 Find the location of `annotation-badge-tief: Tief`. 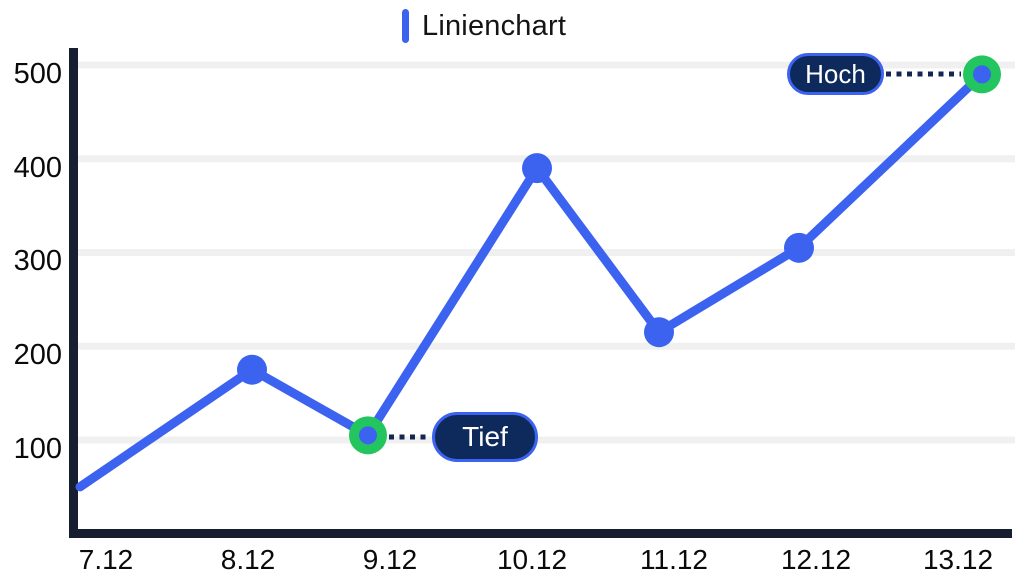

annotation-badge-tief: Tief is located at coordinates (485, 437).